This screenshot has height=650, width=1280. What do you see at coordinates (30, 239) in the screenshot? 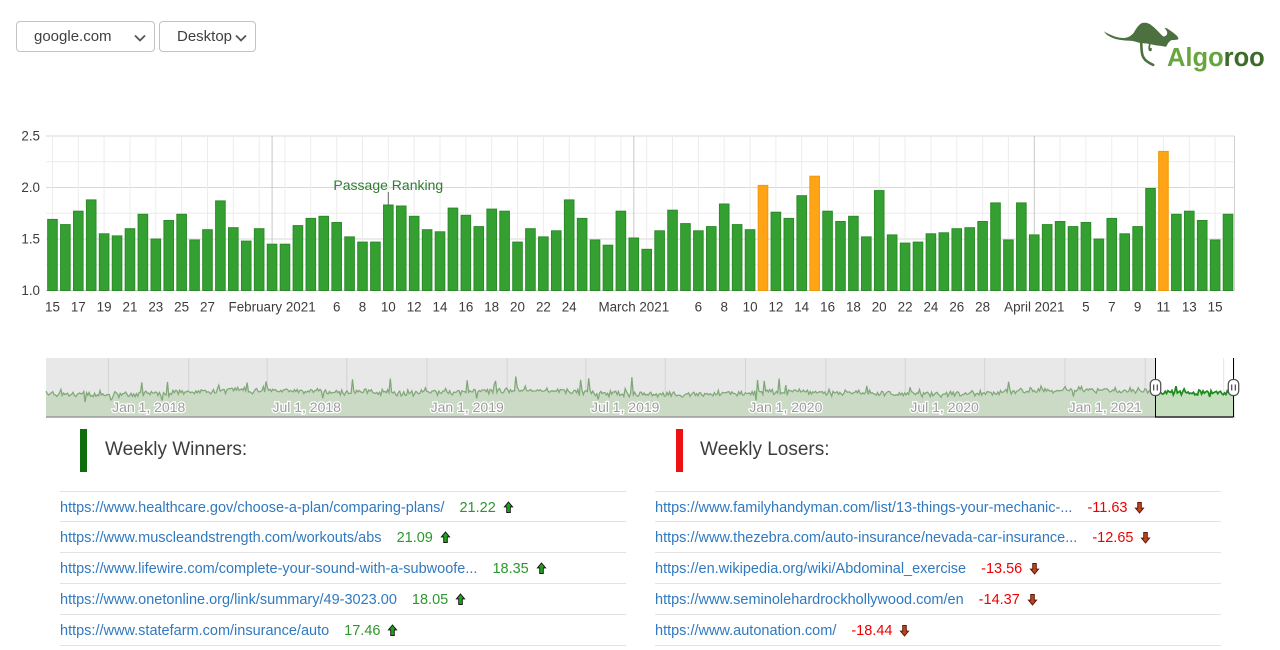
I see `svg-text: 1.5` at bounding box center [30, 239].